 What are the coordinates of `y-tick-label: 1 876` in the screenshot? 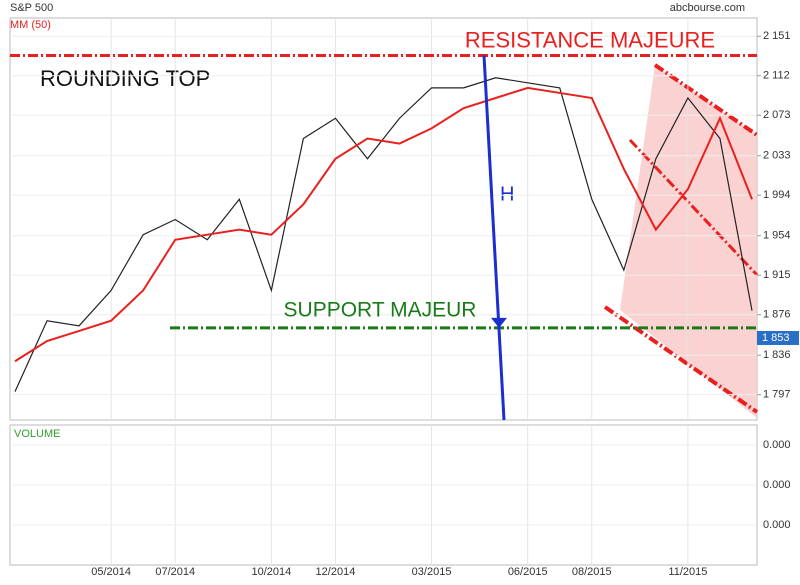 It's located at (777, 315).